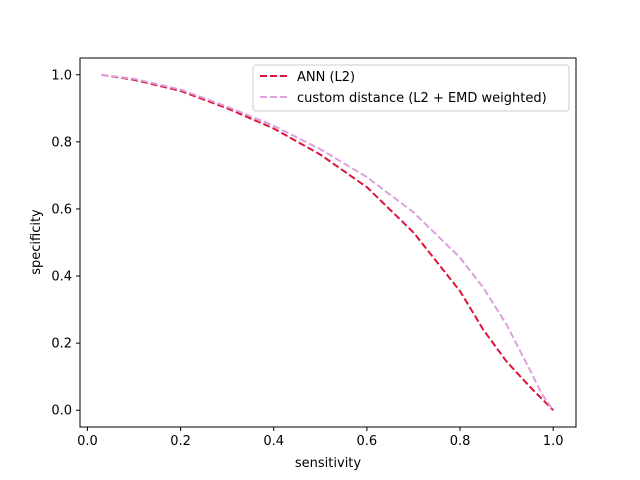 The image size is (640, 480). What do you see at coordinates (328, 463) in the screenshot?
I see `x-axis-label: sensitivity` at bounding box center [328, 463].